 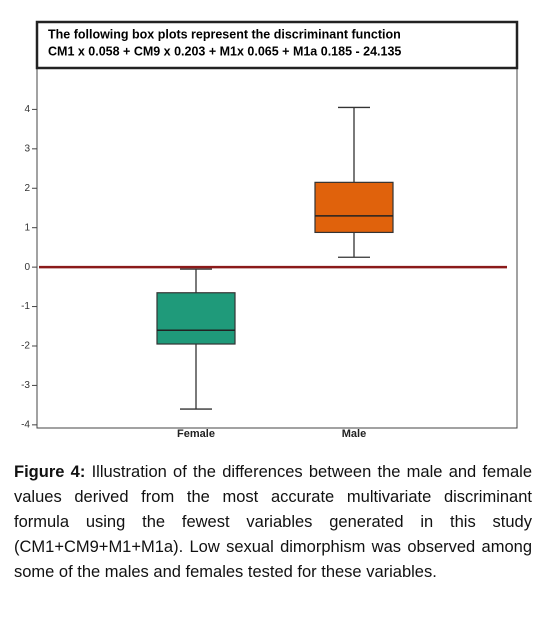 What do you see at coordinates (354, 434) in the screenshot?
I see `x-tick-label: Male` at bounding box center [354, 434].